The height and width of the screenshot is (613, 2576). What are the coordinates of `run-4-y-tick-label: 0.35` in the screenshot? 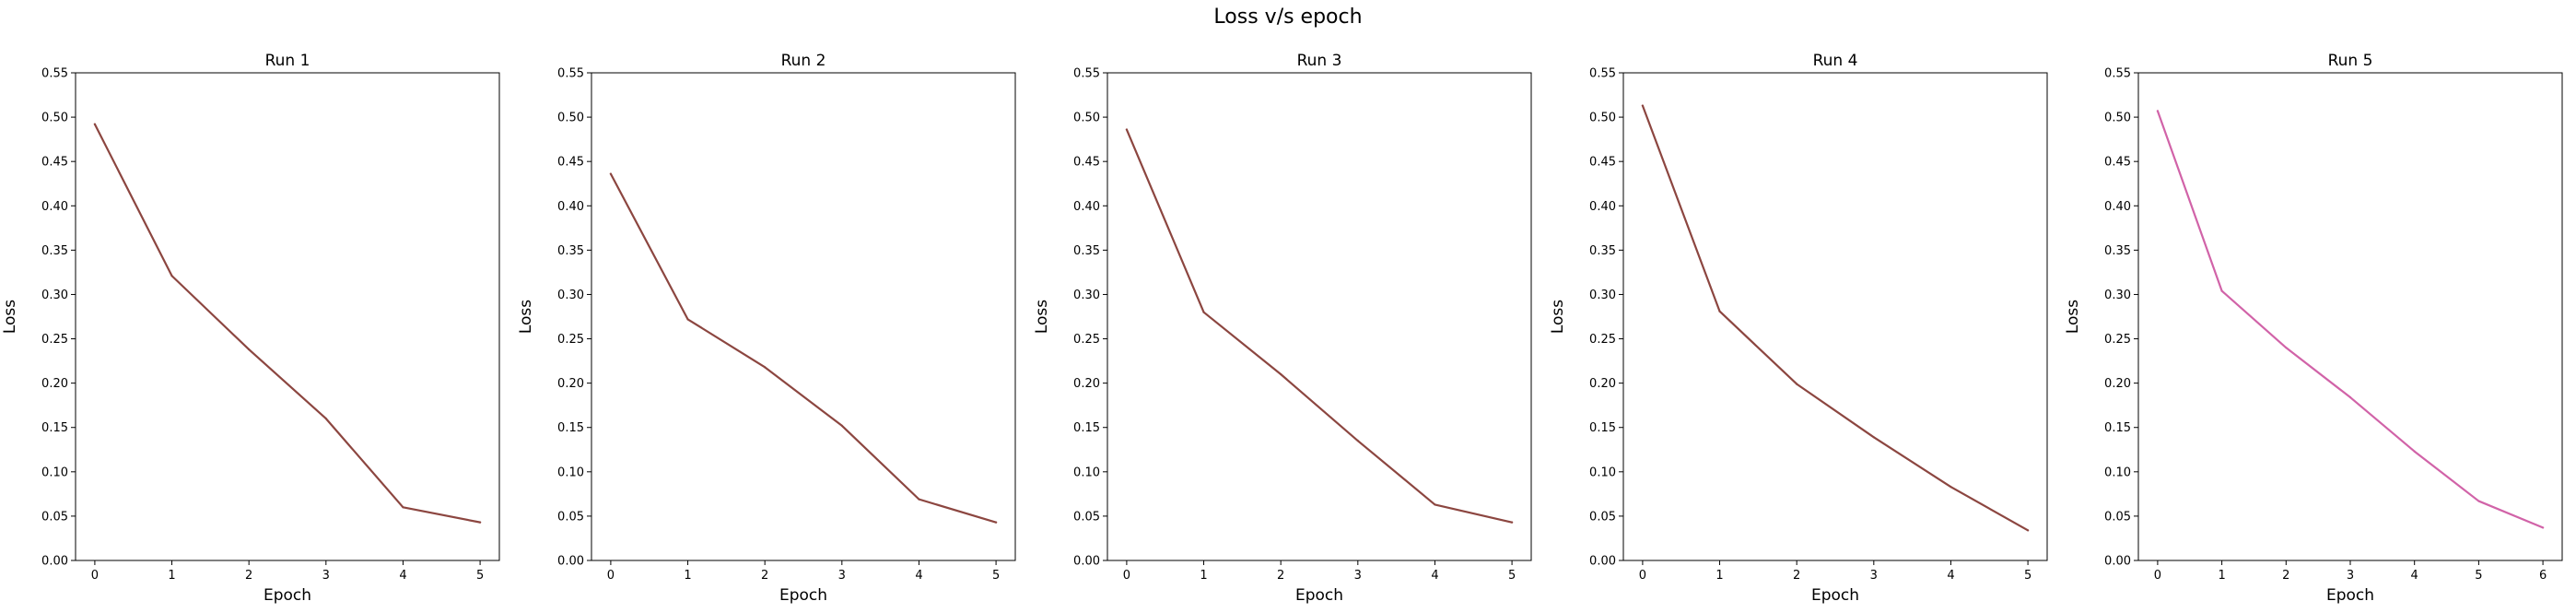 It's located at (1602, 251).